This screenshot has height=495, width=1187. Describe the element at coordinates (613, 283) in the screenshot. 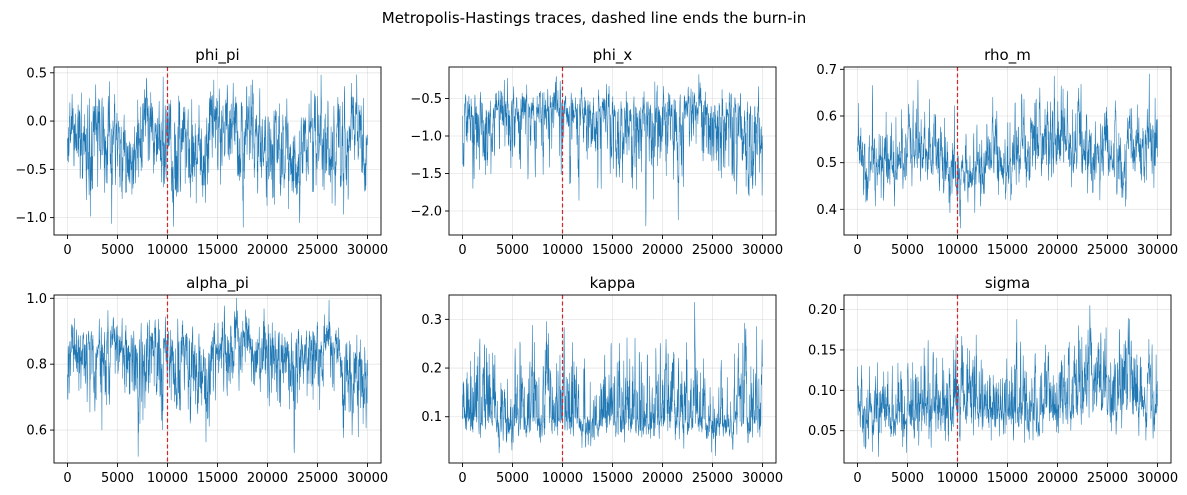

I see `subplot-title: kappa` at that location.